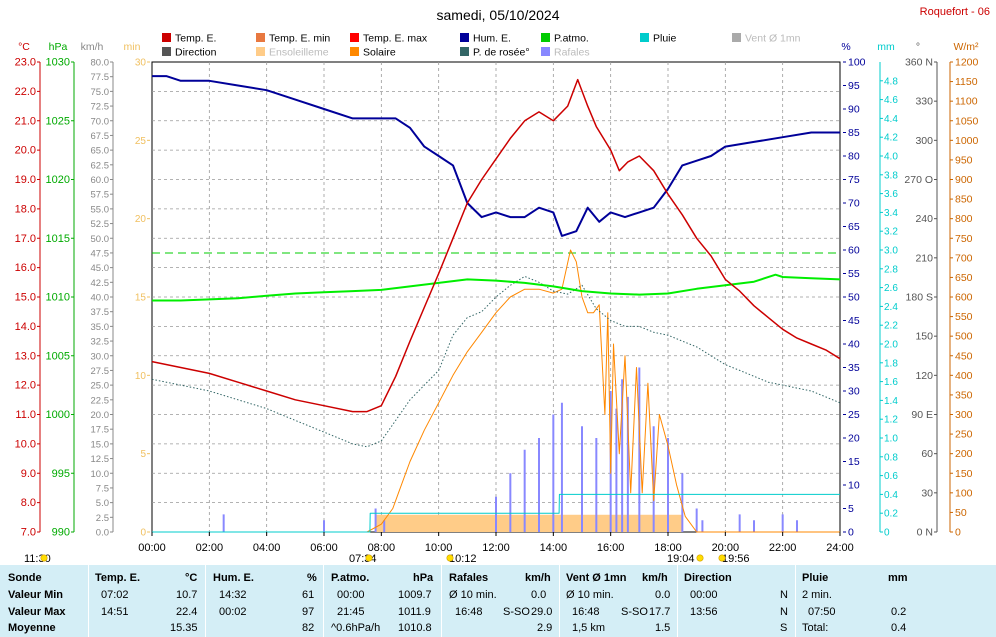 This screenshot has height=637, width=996. What do you see at coordinates (100, 268) in the screenshot?
I see `kmh-axis-tick-label: 45.0` at bounding box center [100, 268].